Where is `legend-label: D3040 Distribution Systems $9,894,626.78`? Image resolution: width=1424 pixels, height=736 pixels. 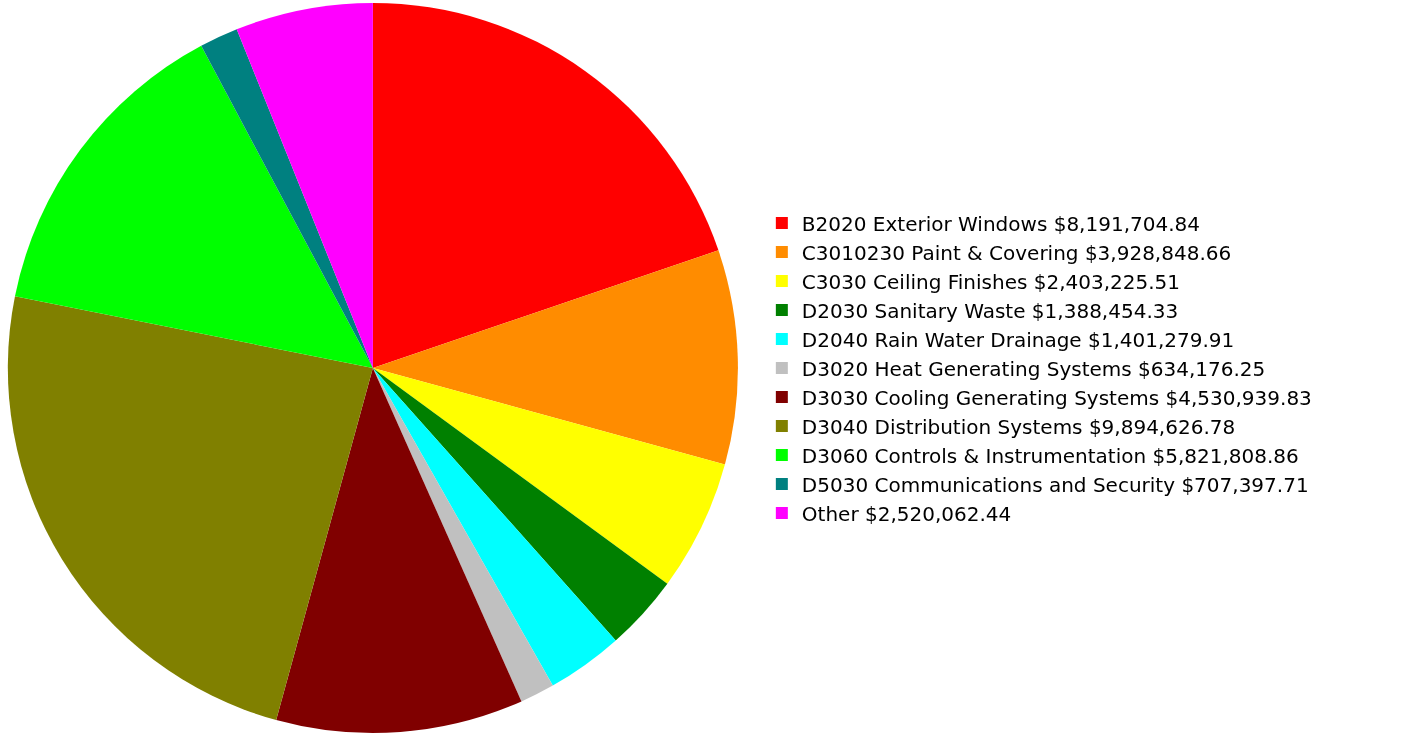 legend-label: D3040 Distribution Systems $9,894,626.78 is located at coordinates (1018, 426).